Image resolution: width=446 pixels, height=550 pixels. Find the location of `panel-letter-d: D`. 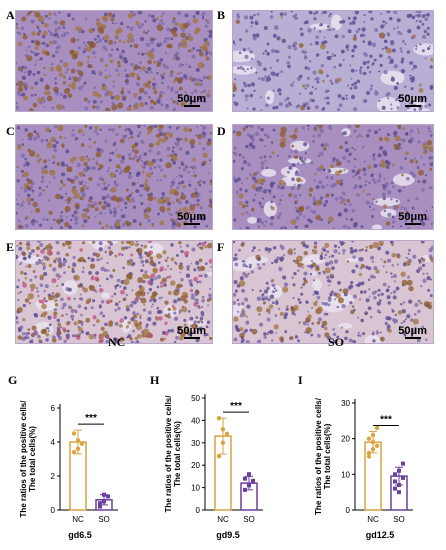

panel-letter-d: D is located at coordinates (221, 131).